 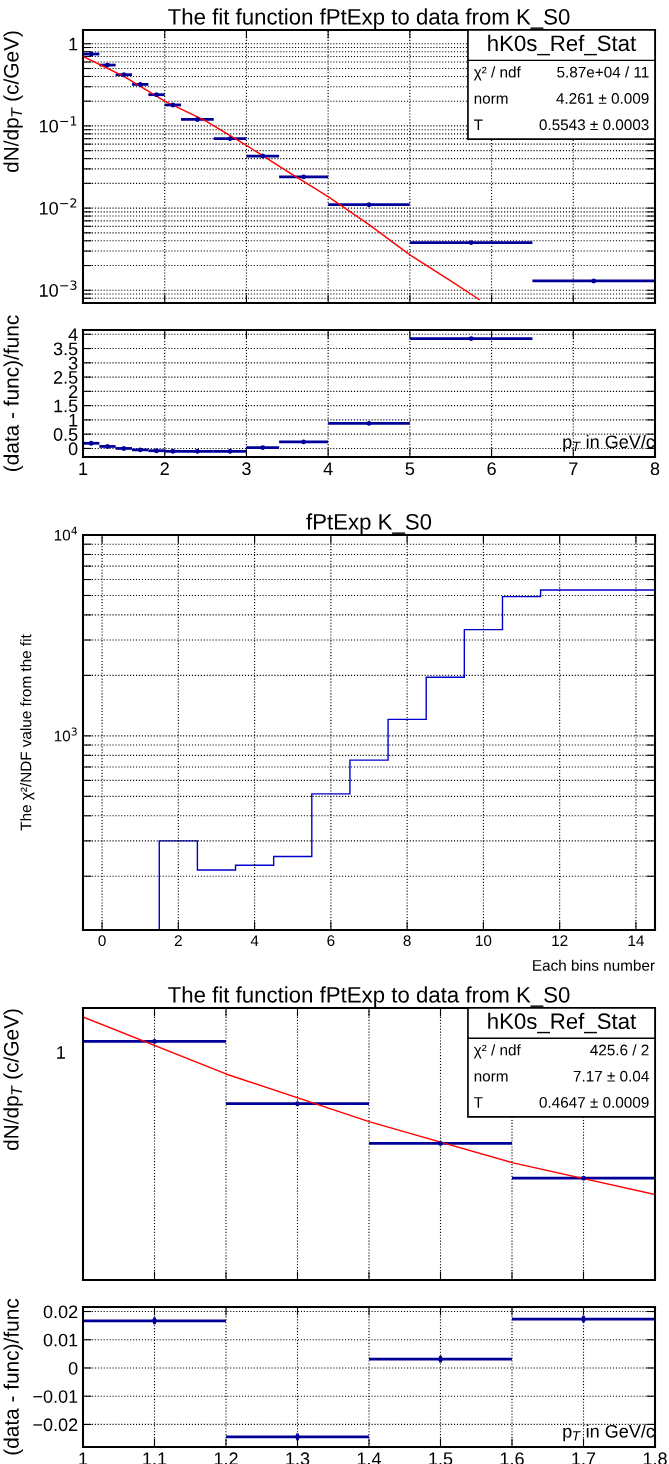 What do you see at coordinates (603, 72) in the screenshot?
I see `annotation: 5.87e+04 / 11` at bounding box center [603, 72].